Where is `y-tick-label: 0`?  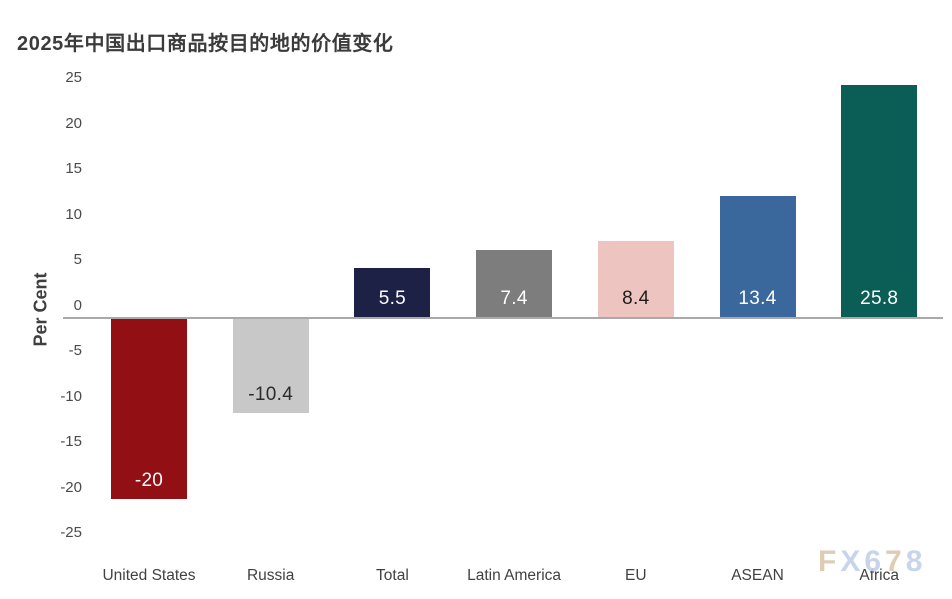
y-tick-label: 0 is located at coordinates (77, 305).